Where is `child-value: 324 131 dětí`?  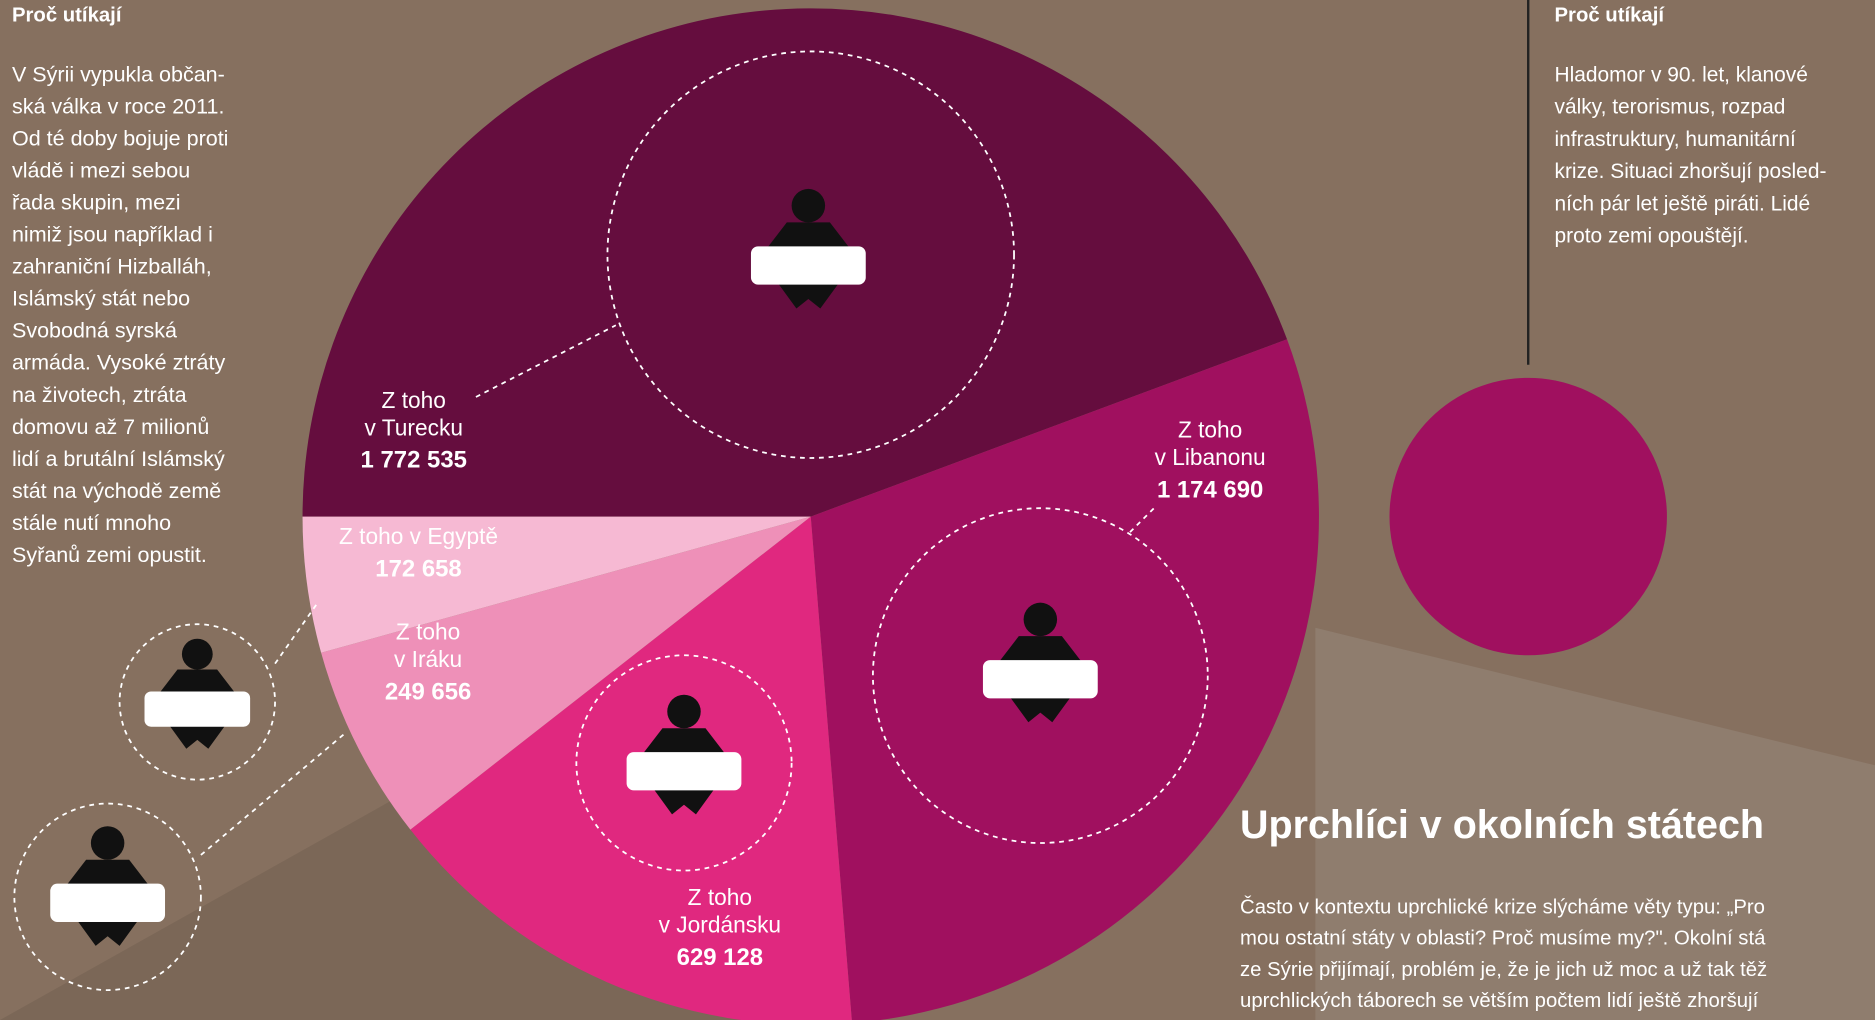 child-value: 324 131 dětí is located at coordinates (684, 778).